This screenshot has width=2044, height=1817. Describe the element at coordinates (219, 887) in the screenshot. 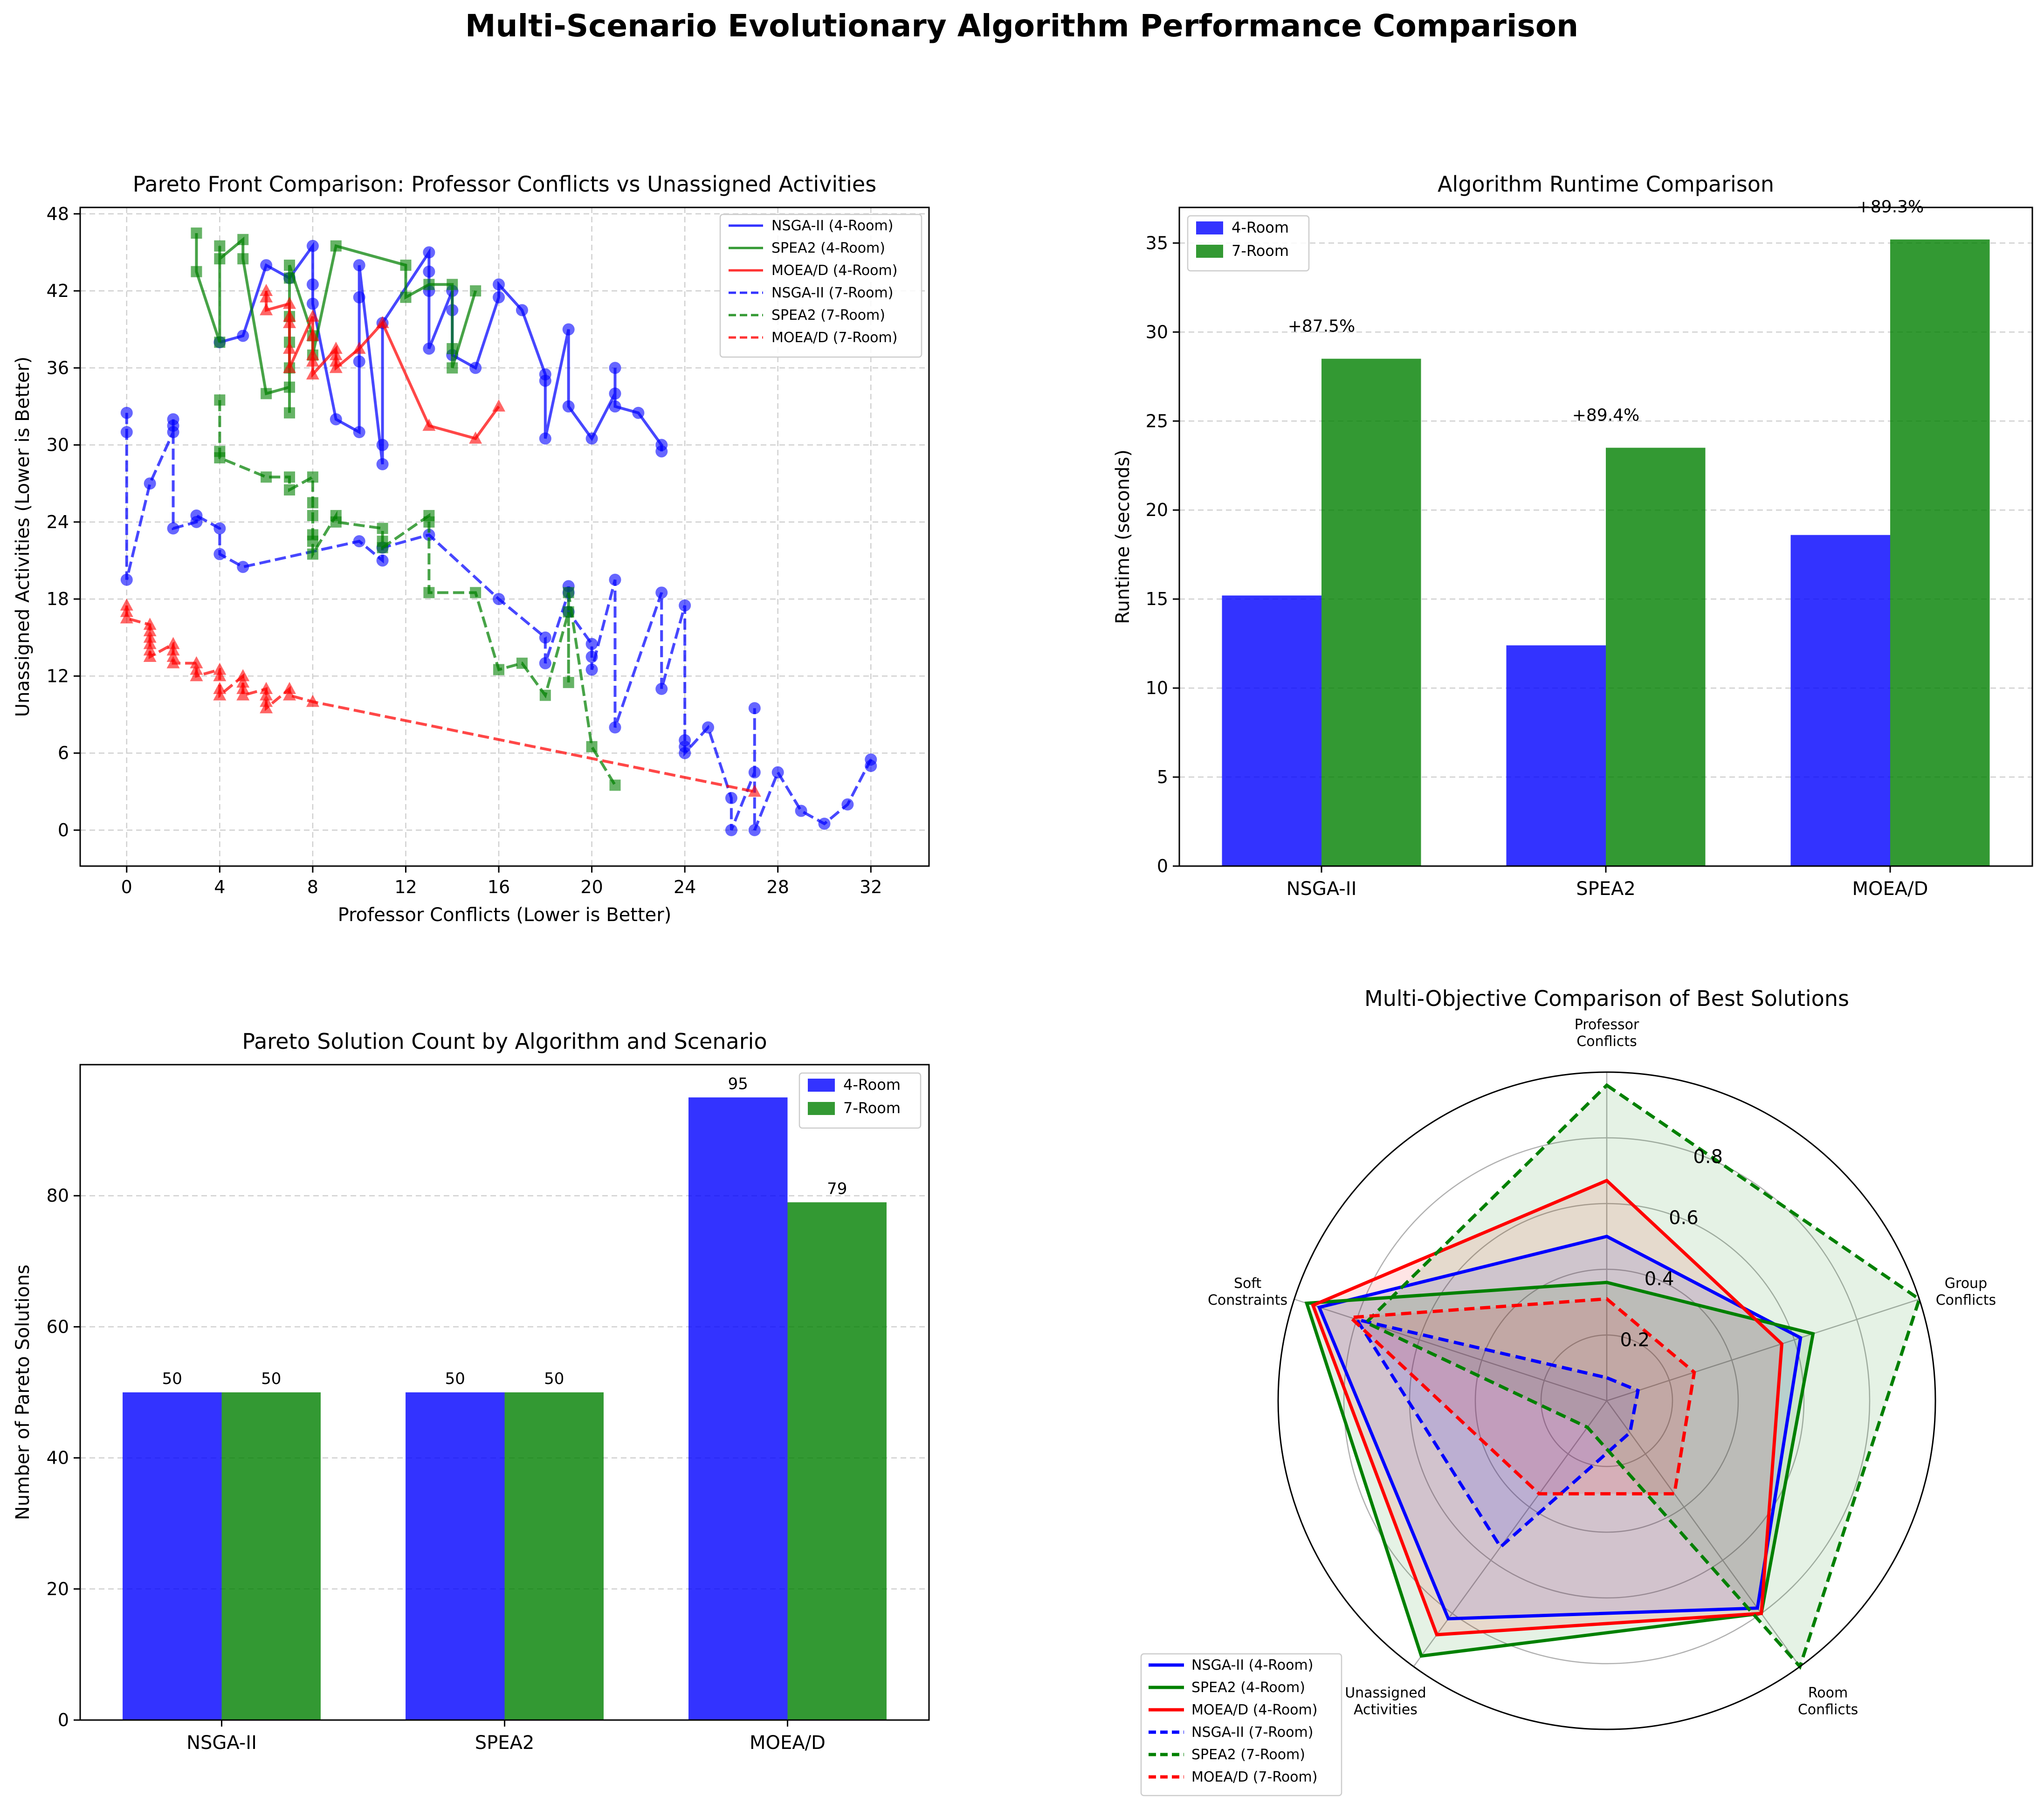

I see `x-tick-label: 4` at that location.